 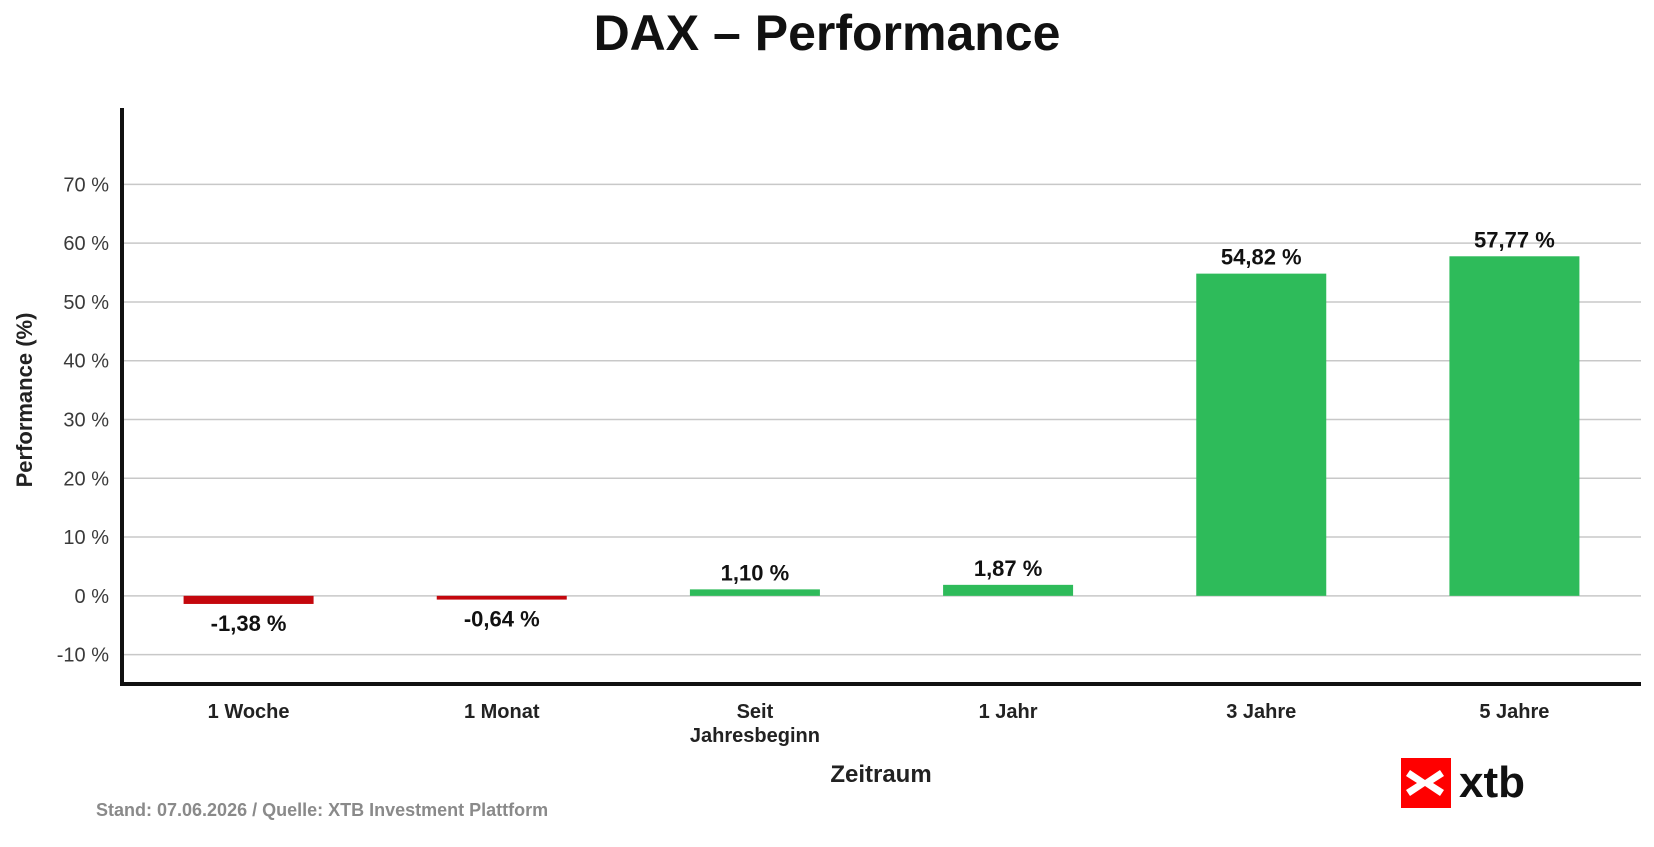 What do you see at coordinates (86, 244) in the screenshot?
I see `y-tick-label: 60 %` at bounding box center [86, 244].